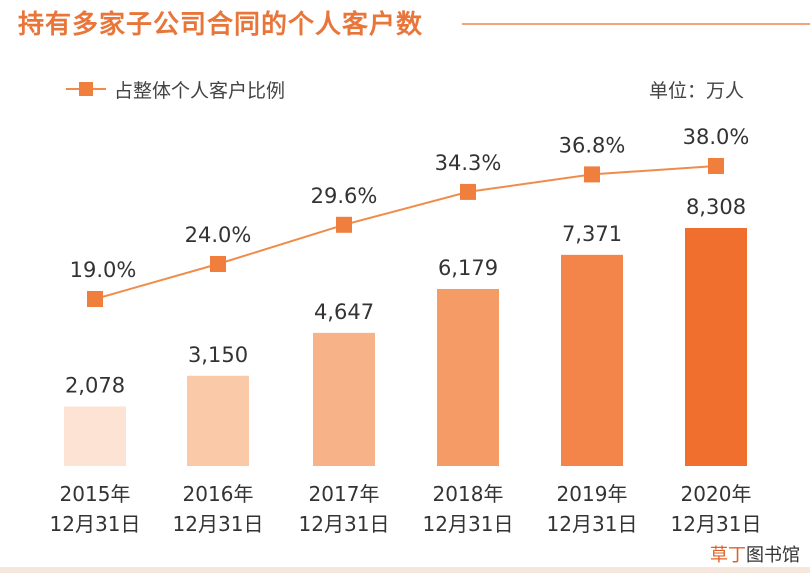  I want to click on ratio-value-label-3: 34.3%, so click(468, 163).